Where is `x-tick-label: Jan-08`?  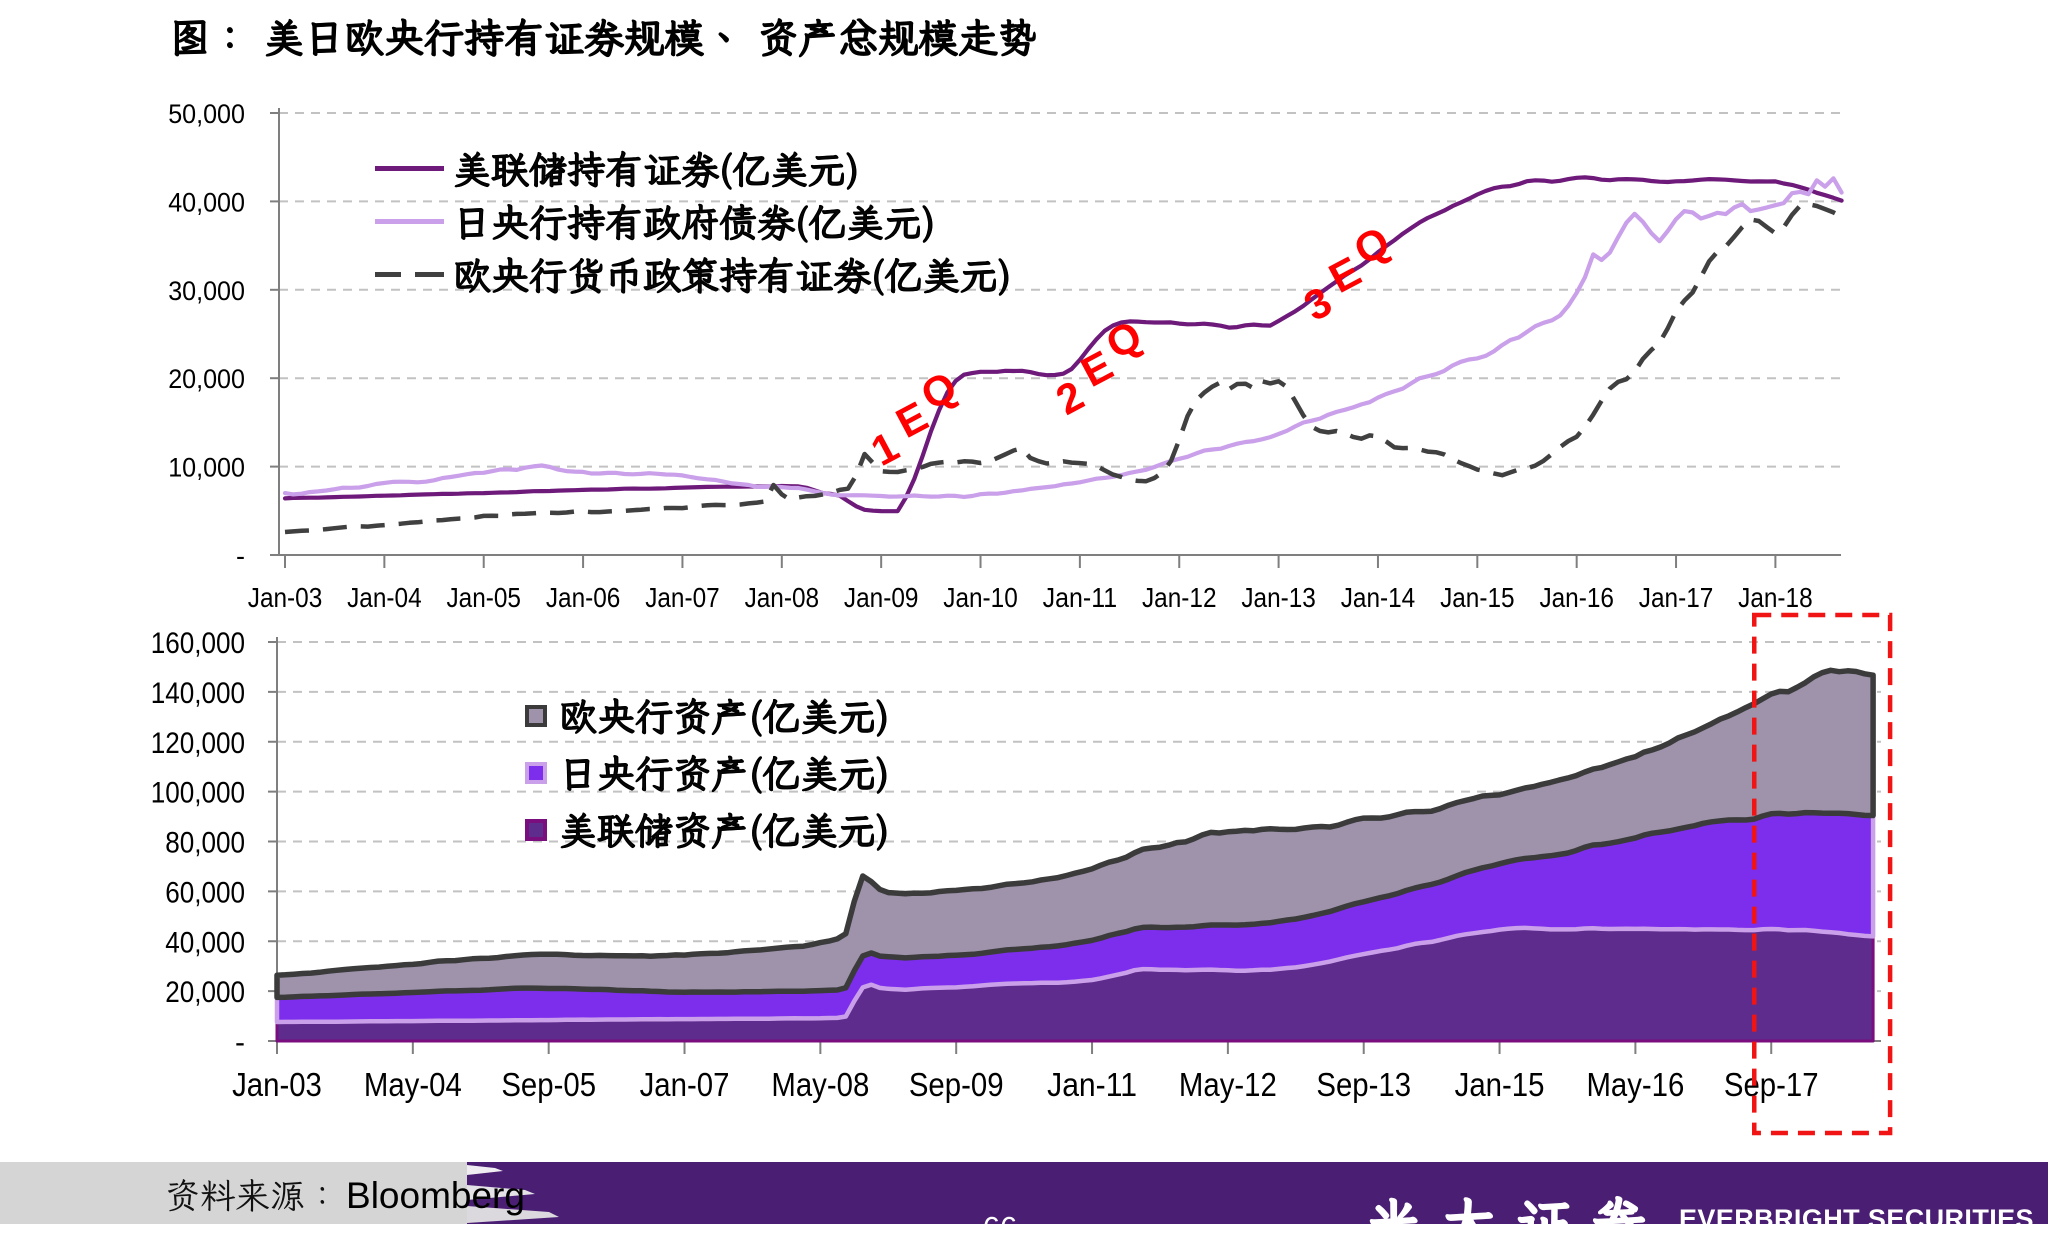 x-tick-label: Jan-08 is located at coordinates (782, 597).